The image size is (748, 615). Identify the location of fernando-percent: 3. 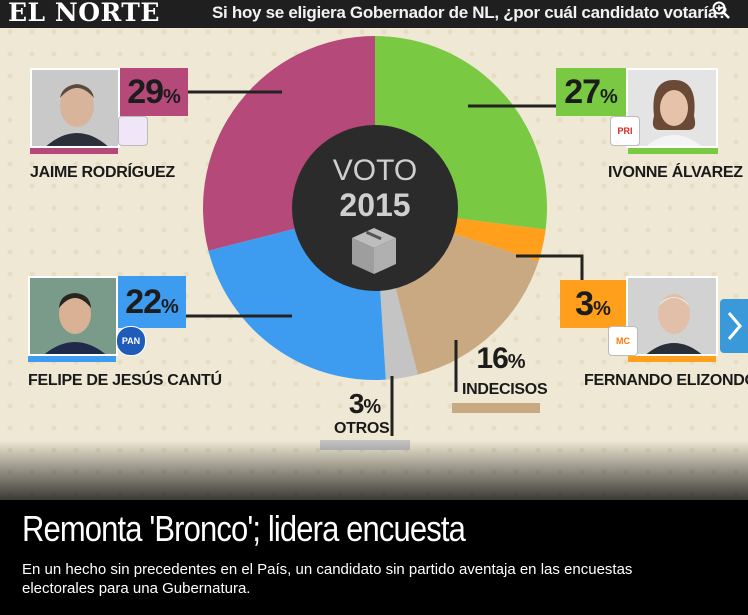
(584, 304).